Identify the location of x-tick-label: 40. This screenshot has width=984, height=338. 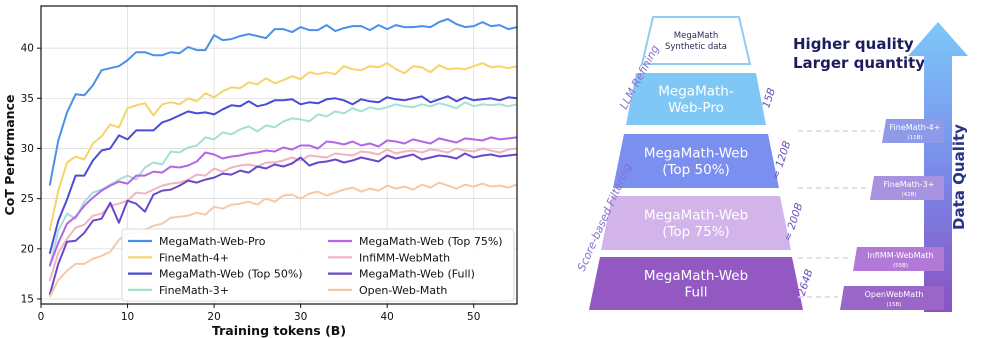
(386, 317).